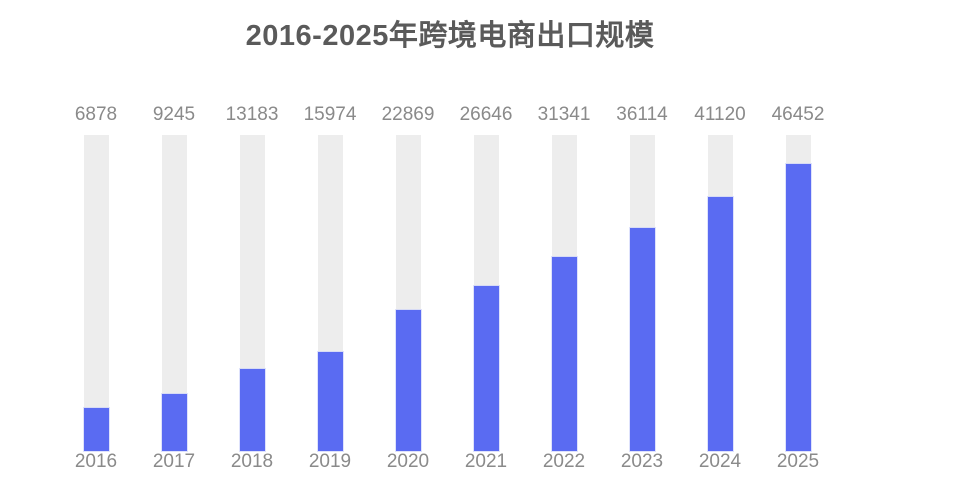 The height and width of the screenshot is (501, 957). Describe the element at coordinates (174, 461) in the screenshot. I see `bar-year-label: 2017` at that location.